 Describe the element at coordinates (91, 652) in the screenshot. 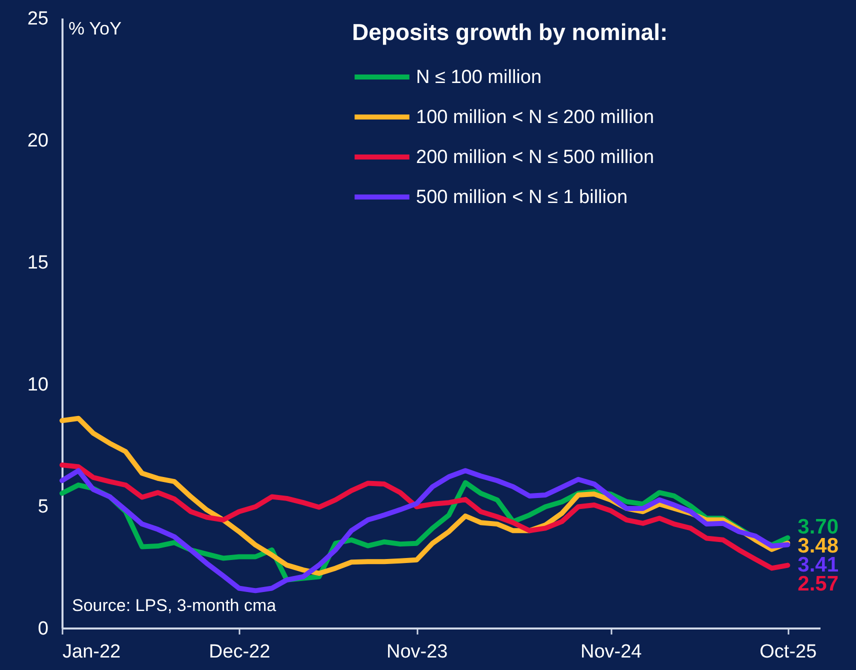

I see `x-tick-label: Jan-22` at that location.